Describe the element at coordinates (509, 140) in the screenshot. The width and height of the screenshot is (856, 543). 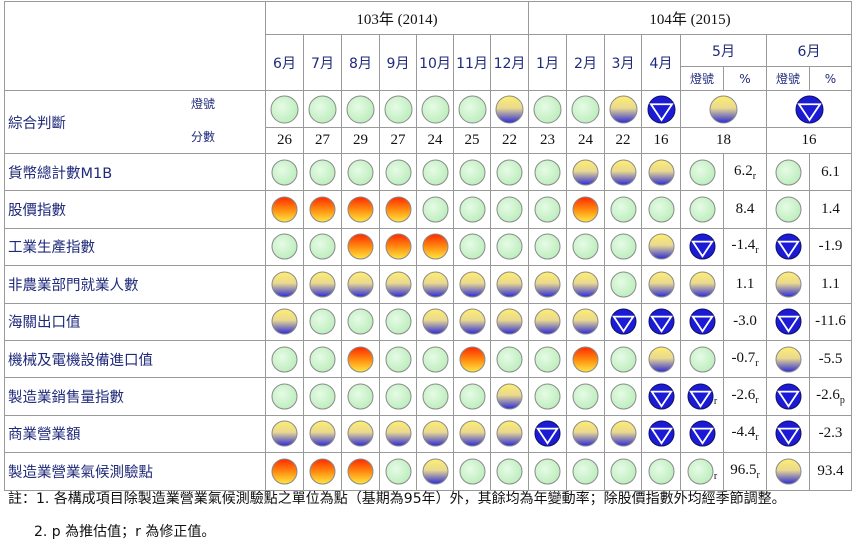
I see `score: 22` at that location.